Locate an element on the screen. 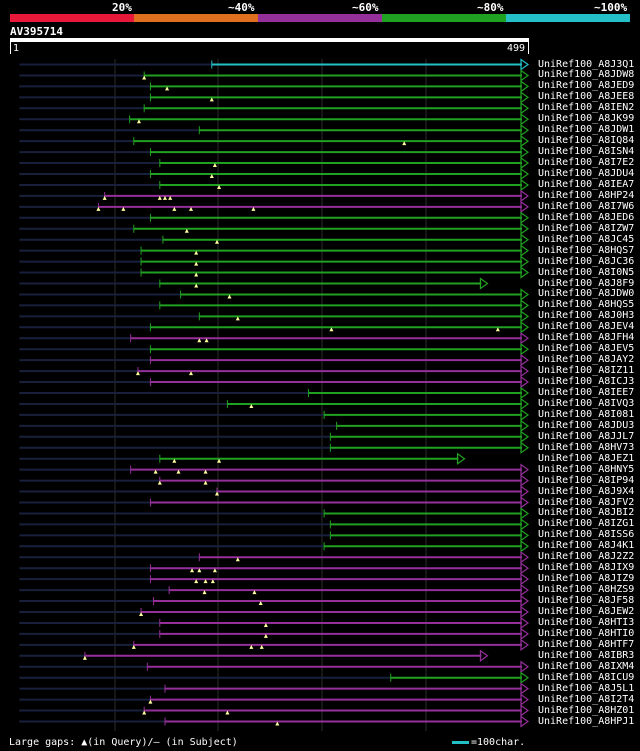 This screenshot has width=640, height=751. hit-label: UniRef100_A8JFV2 is located at coordinates (586, 502).